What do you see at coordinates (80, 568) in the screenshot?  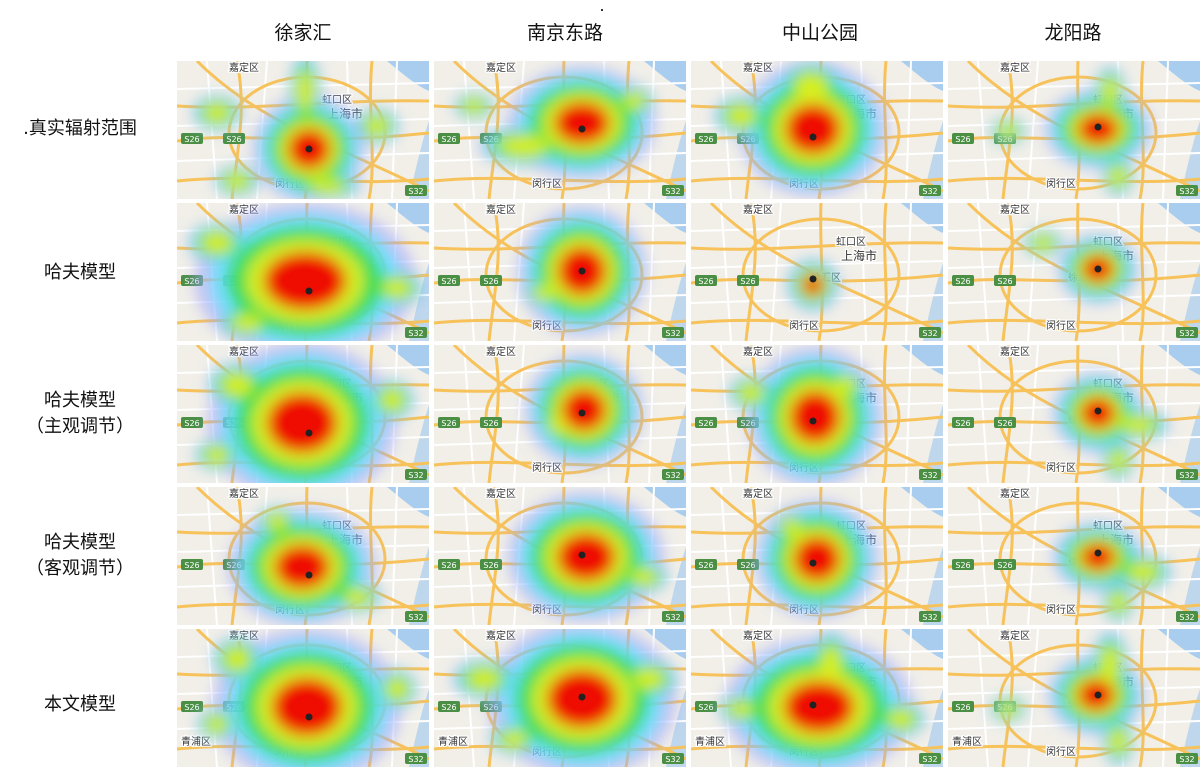 I see `row-header-line2: （客观调节）` at bounding box center [80, 568].